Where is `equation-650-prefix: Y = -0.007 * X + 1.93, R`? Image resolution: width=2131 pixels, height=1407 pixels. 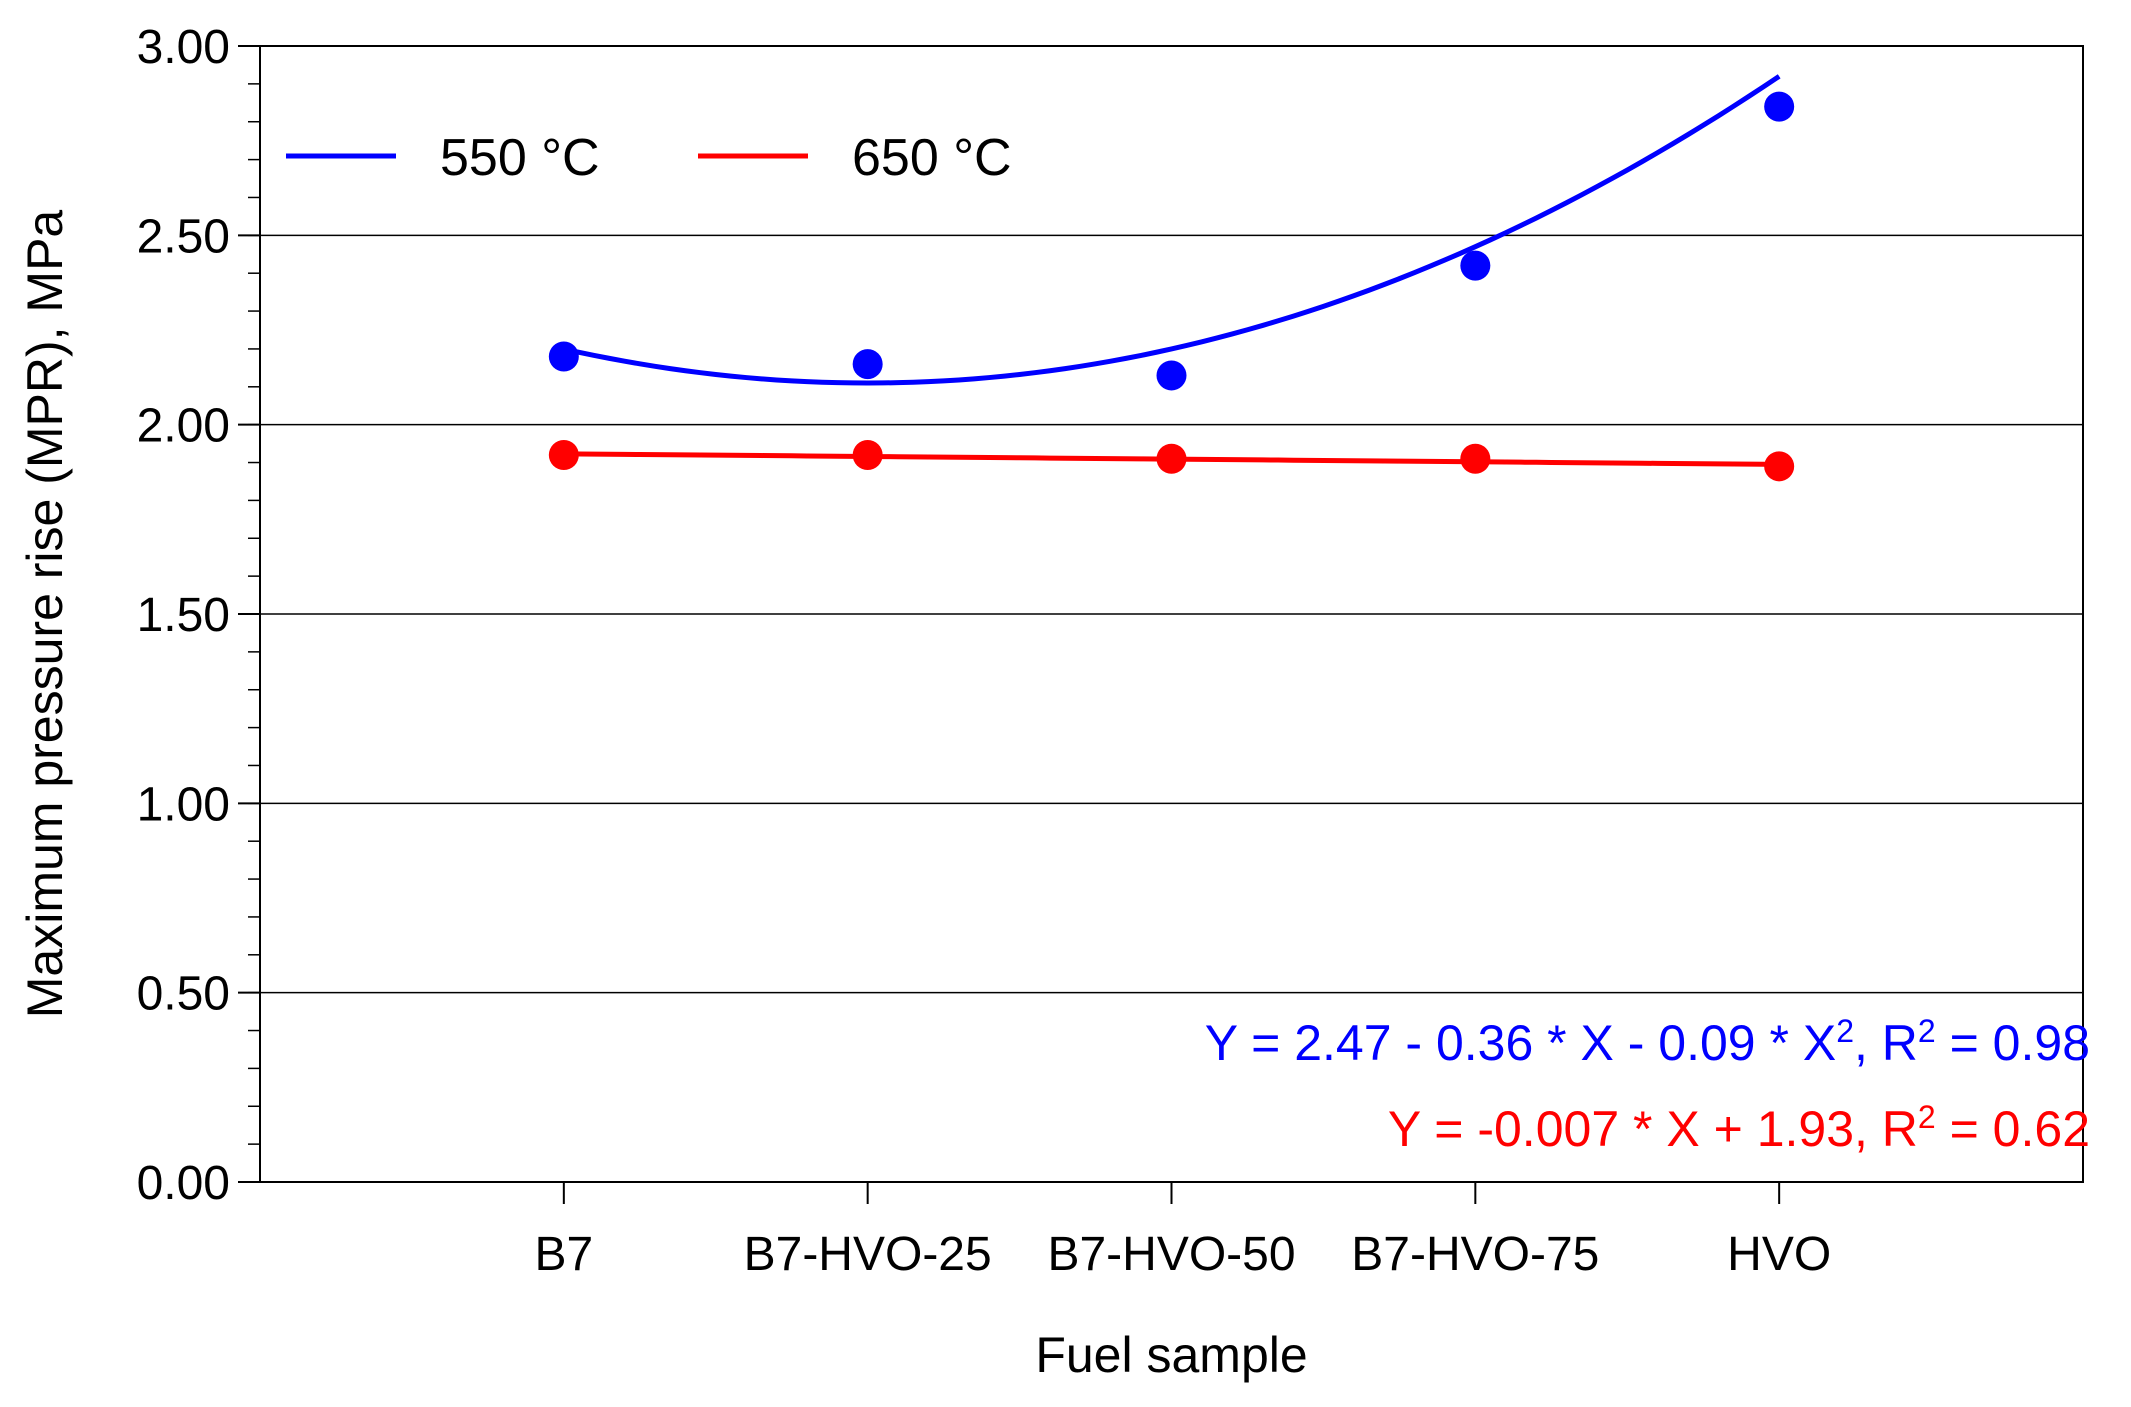 equation-650-prefix: Y = -0.007 * X + 1.93, R is located at coordinates (1653, 1129).